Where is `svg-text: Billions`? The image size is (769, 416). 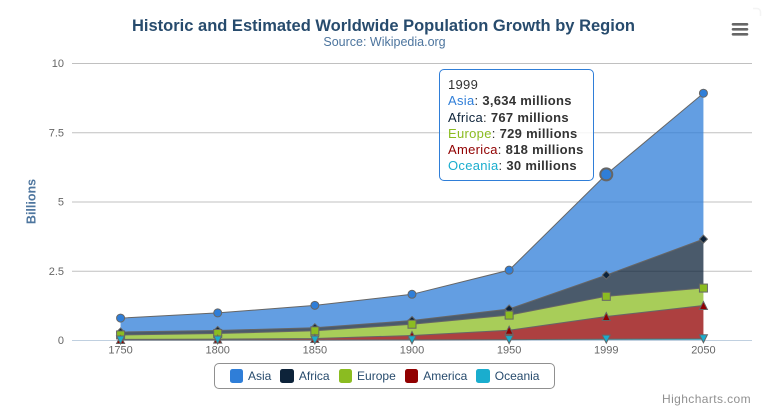 svg-text: Billions is located at coordinates (32, 201).